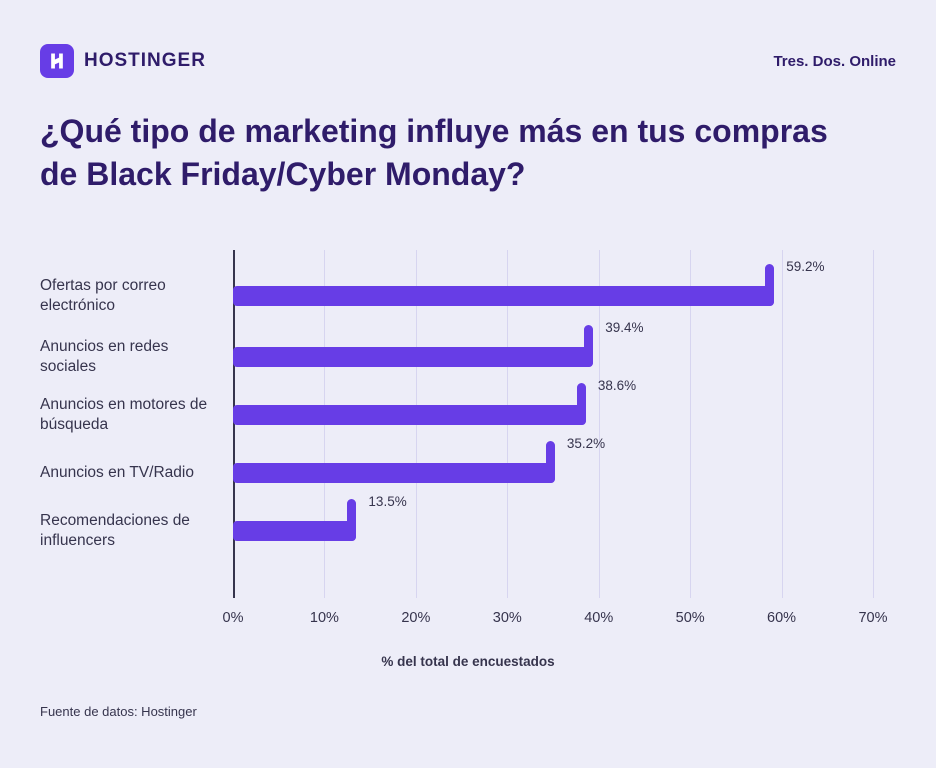 The image size is (936, 768). I want to click on bar-social-ads, so click(413, 346).